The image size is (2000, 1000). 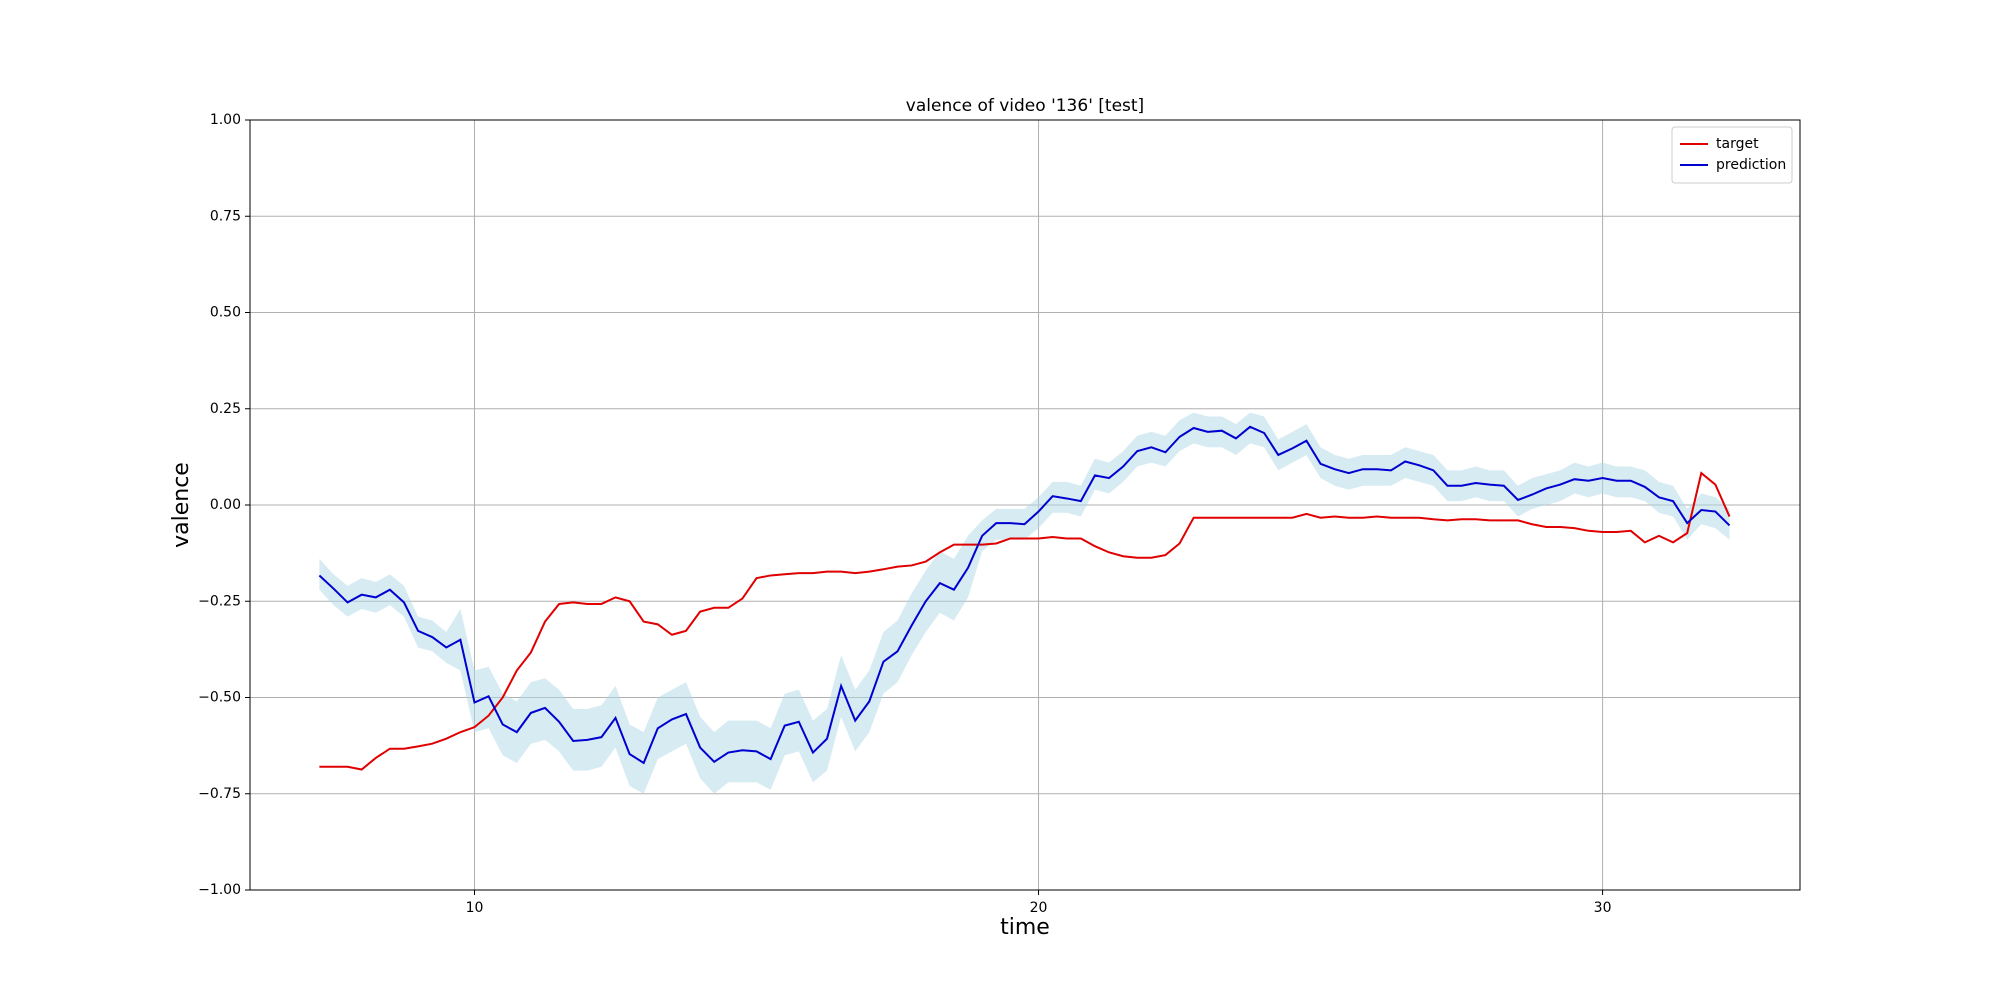 I want to click on y-tick-label: −0.75, so click(x=219, y=794).